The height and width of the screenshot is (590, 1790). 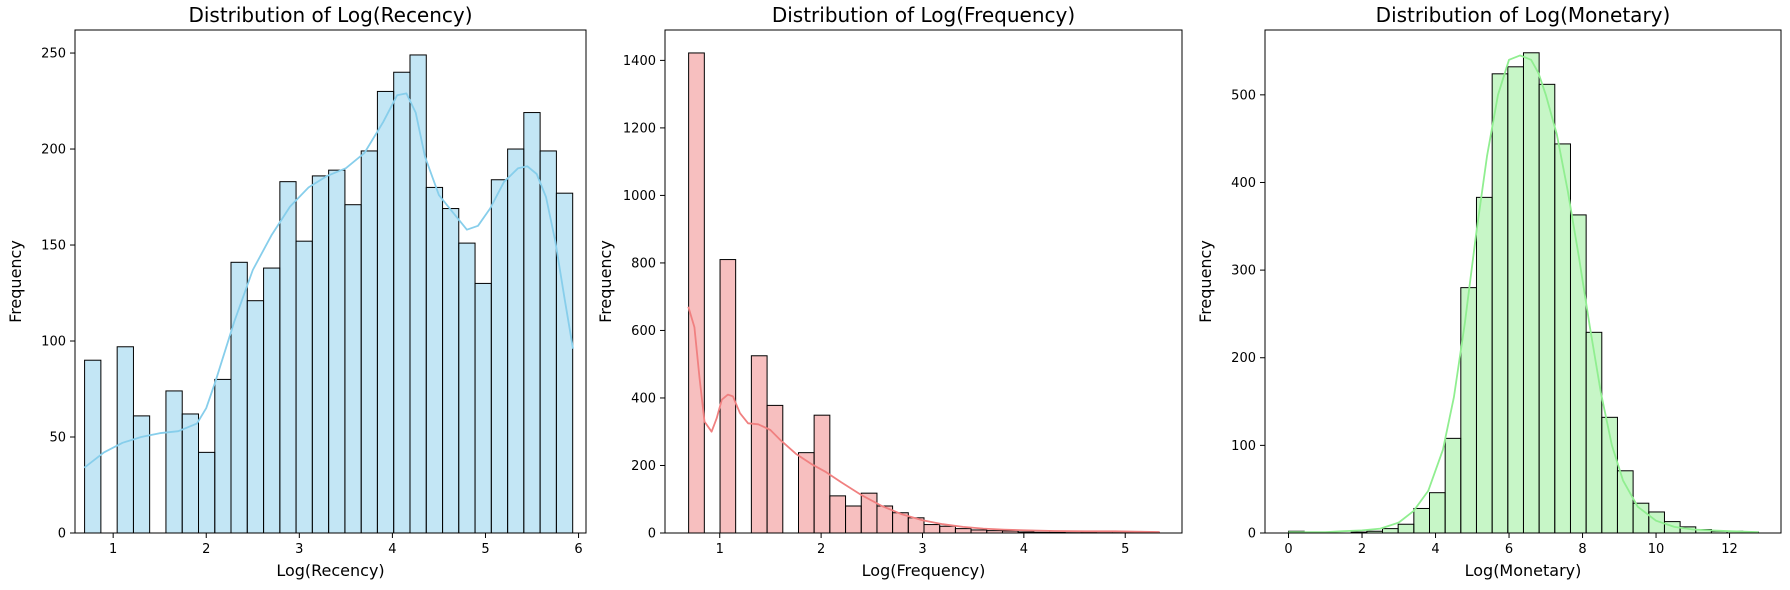 What do you see at coordinates (923, 419) in the screenshot?
I see `kde-curve` at bounding box center [923, 419].